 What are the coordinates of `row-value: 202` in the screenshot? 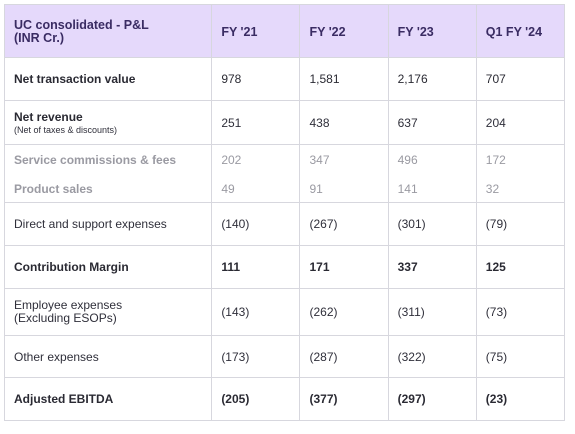 It's located at (256, 160).